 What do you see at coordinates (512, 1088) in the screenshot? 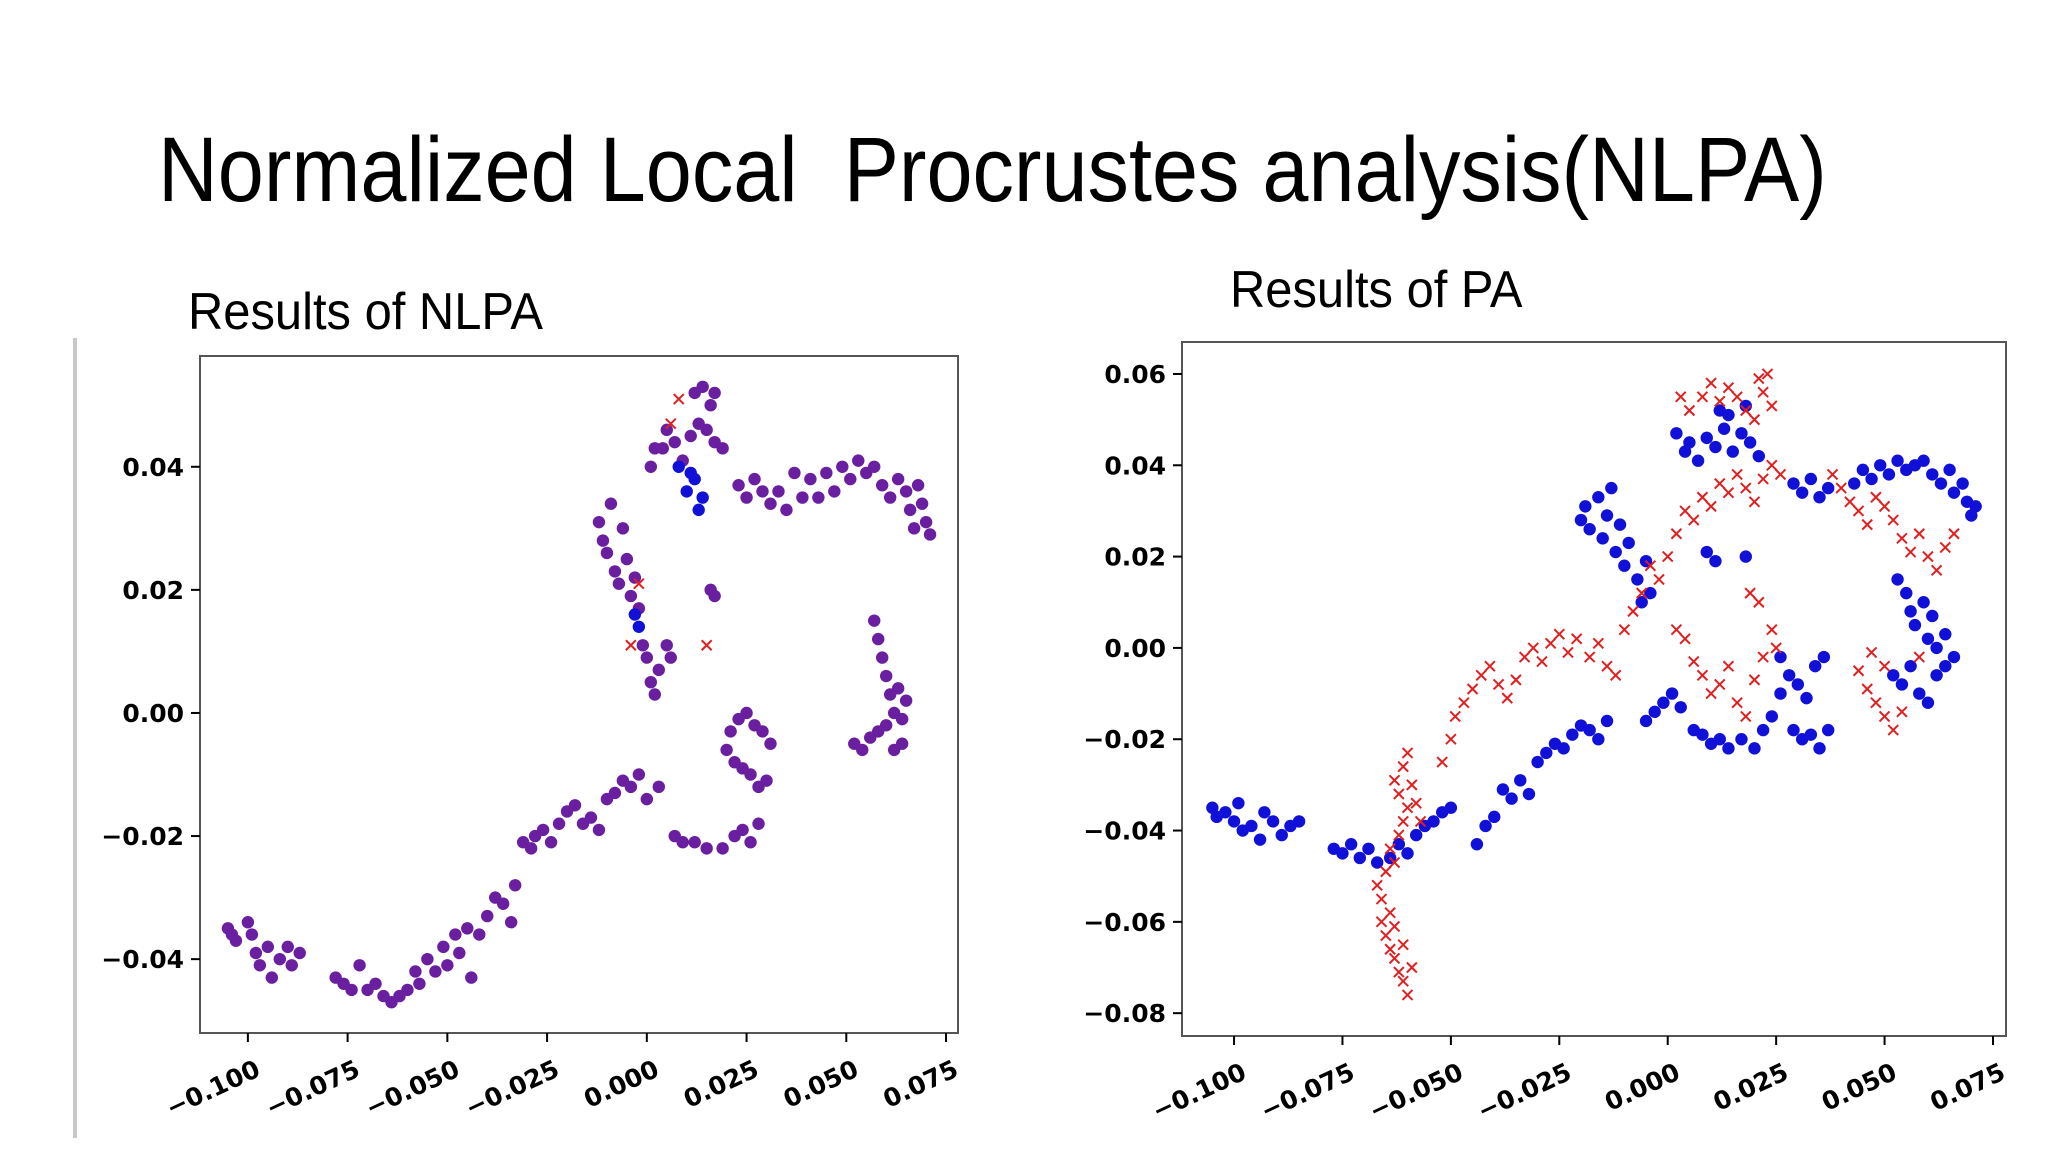
I see `x-tick-label: −0.025` at bounding box center [512, 1088].